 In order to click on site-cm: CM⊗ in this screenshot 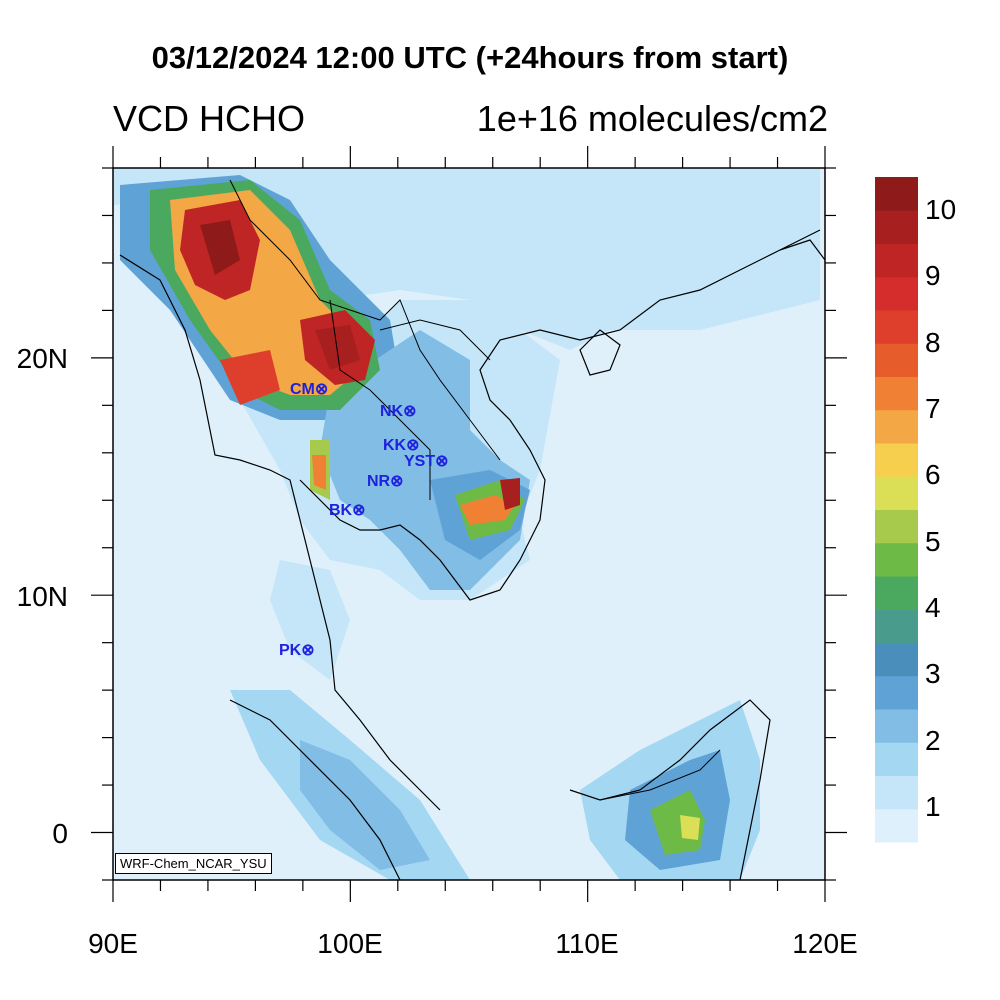, I will do `click(309, 389)`.